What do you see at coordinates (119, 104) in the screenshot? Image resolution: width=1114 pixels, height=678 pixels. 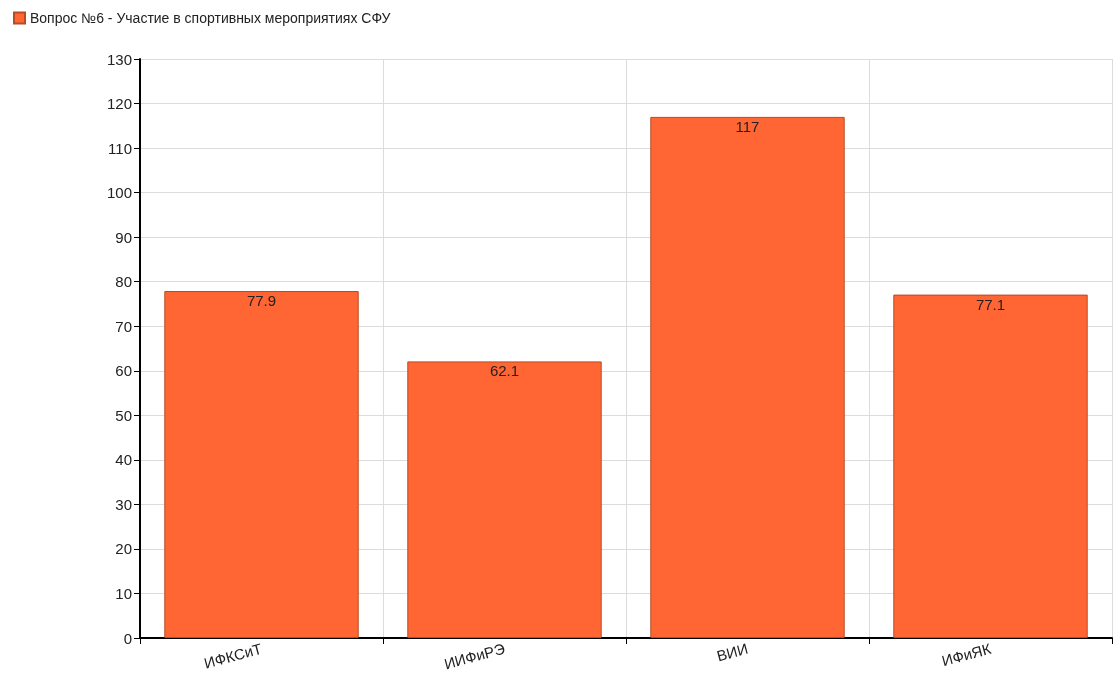 I see `y-tick-label: 120` at bounding box center [119, 104].